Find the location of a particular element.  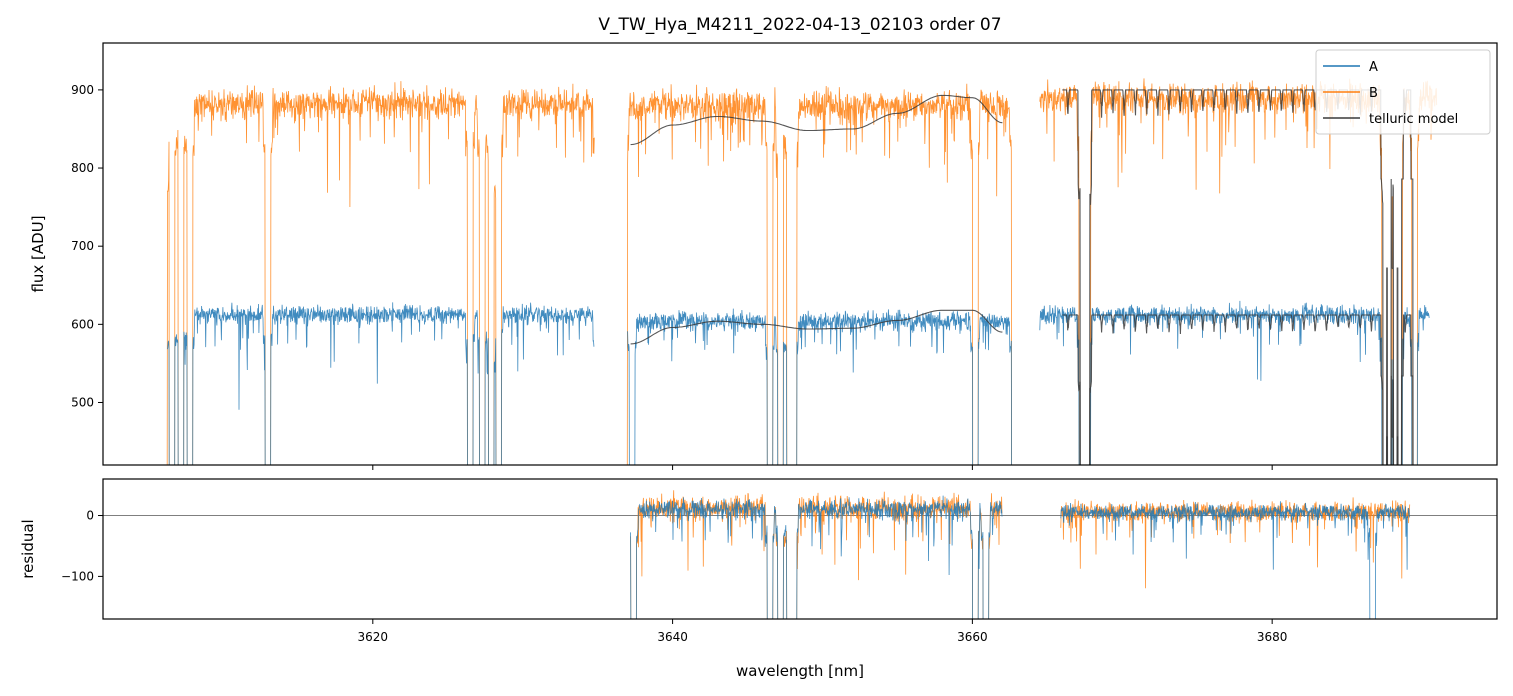

legend: A B telluric model is located at coordinates (1403, 92).